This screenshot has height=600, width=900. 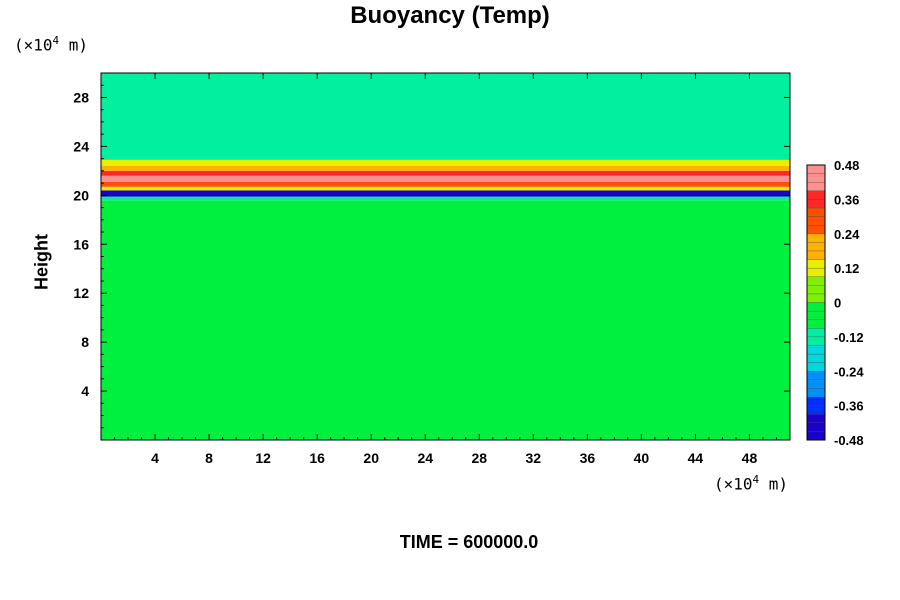 I want to click on colorbar-label: -0.48, so click(x=849, y=440).